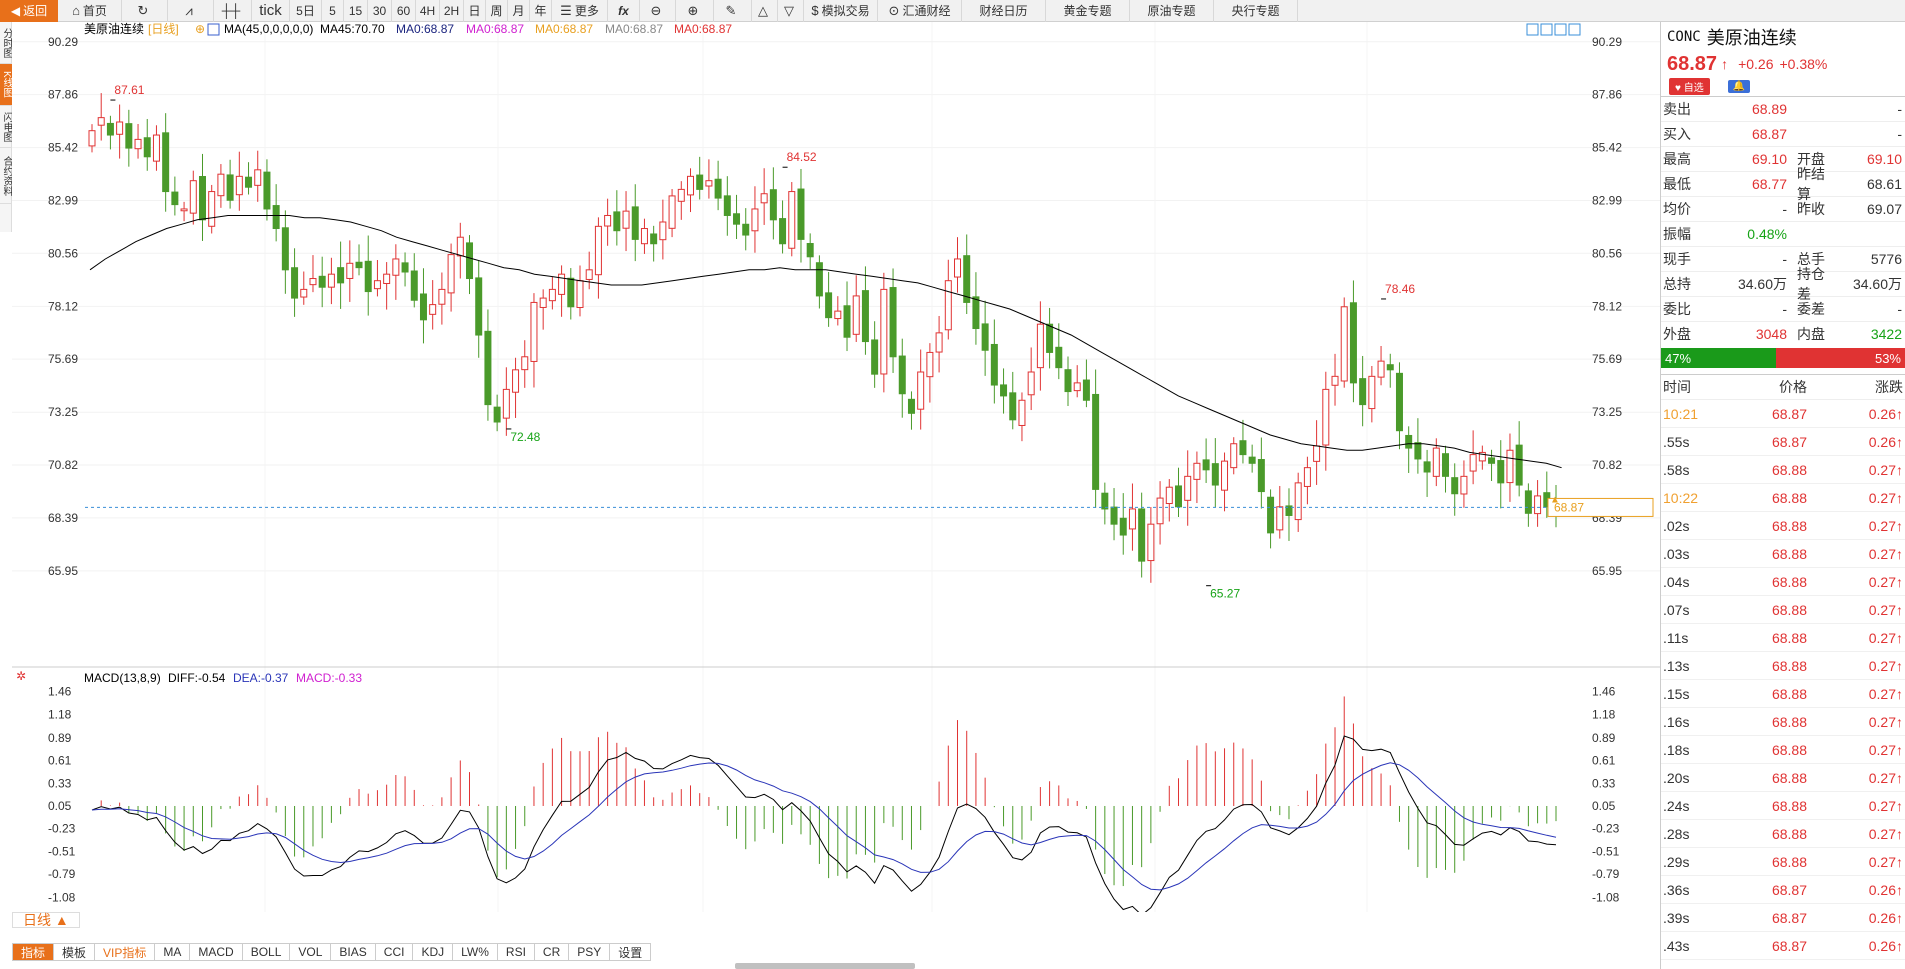  Describe the element at coordinates (90, 11) in the screenshot. I see `home-button: ⌂ 首页` at that location.